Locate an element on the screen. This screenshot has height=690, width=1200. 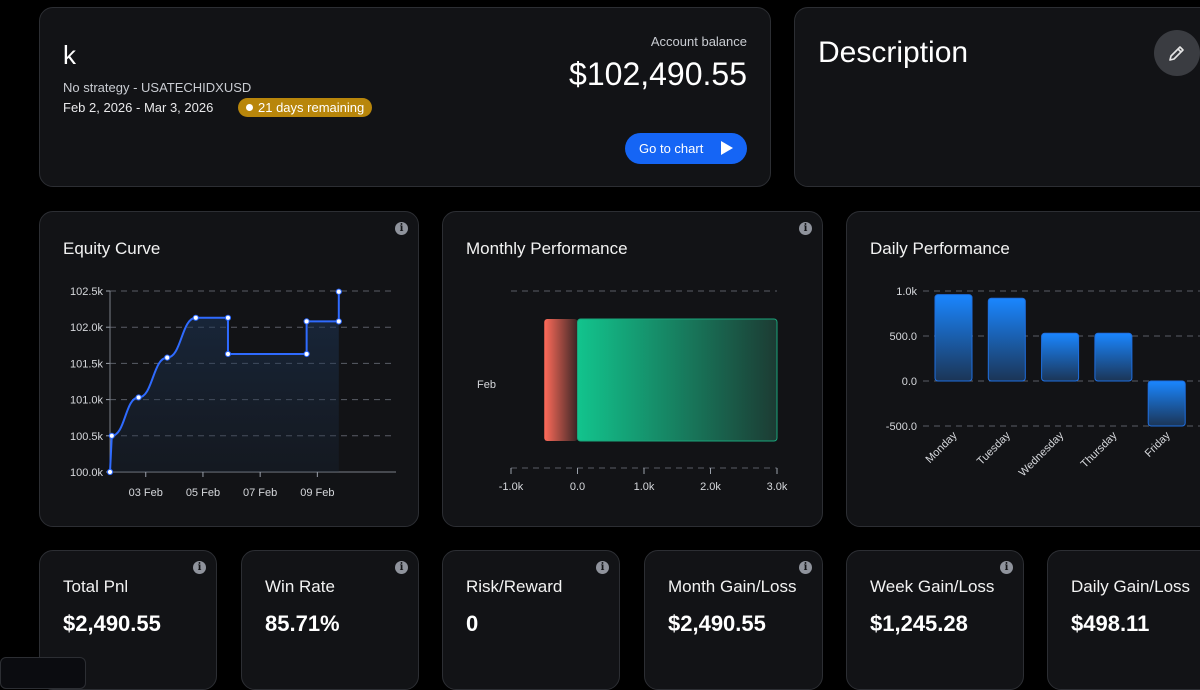
balance-label: Account balance is located at coordinates (698, 41).